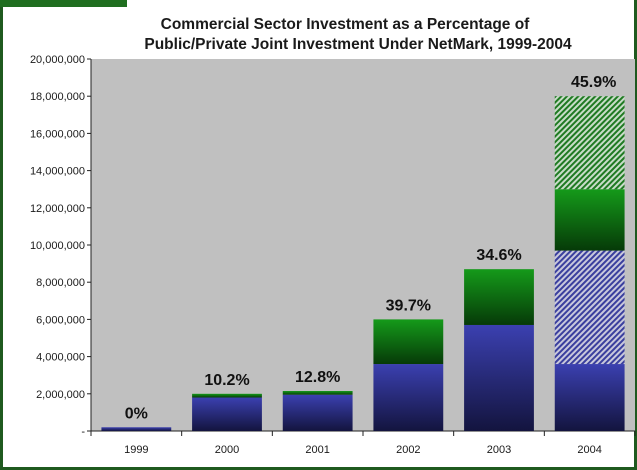 This screenshot has width=637, height=470. I want to click on x-axis-ticks: 1999 2000 2001 2002 2003 2004, so click(363, 443).